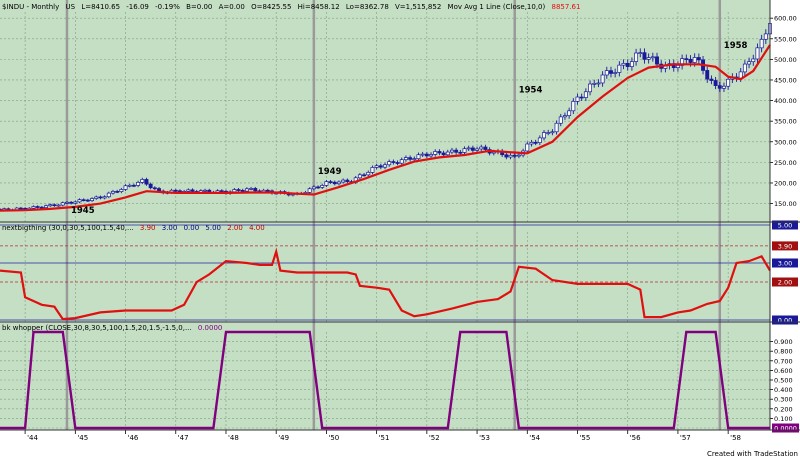  What do you see at coordinates (736, 46) in the screenshot?
I see `year-annotation-1958: 1958` at bounding box center [736, 46].